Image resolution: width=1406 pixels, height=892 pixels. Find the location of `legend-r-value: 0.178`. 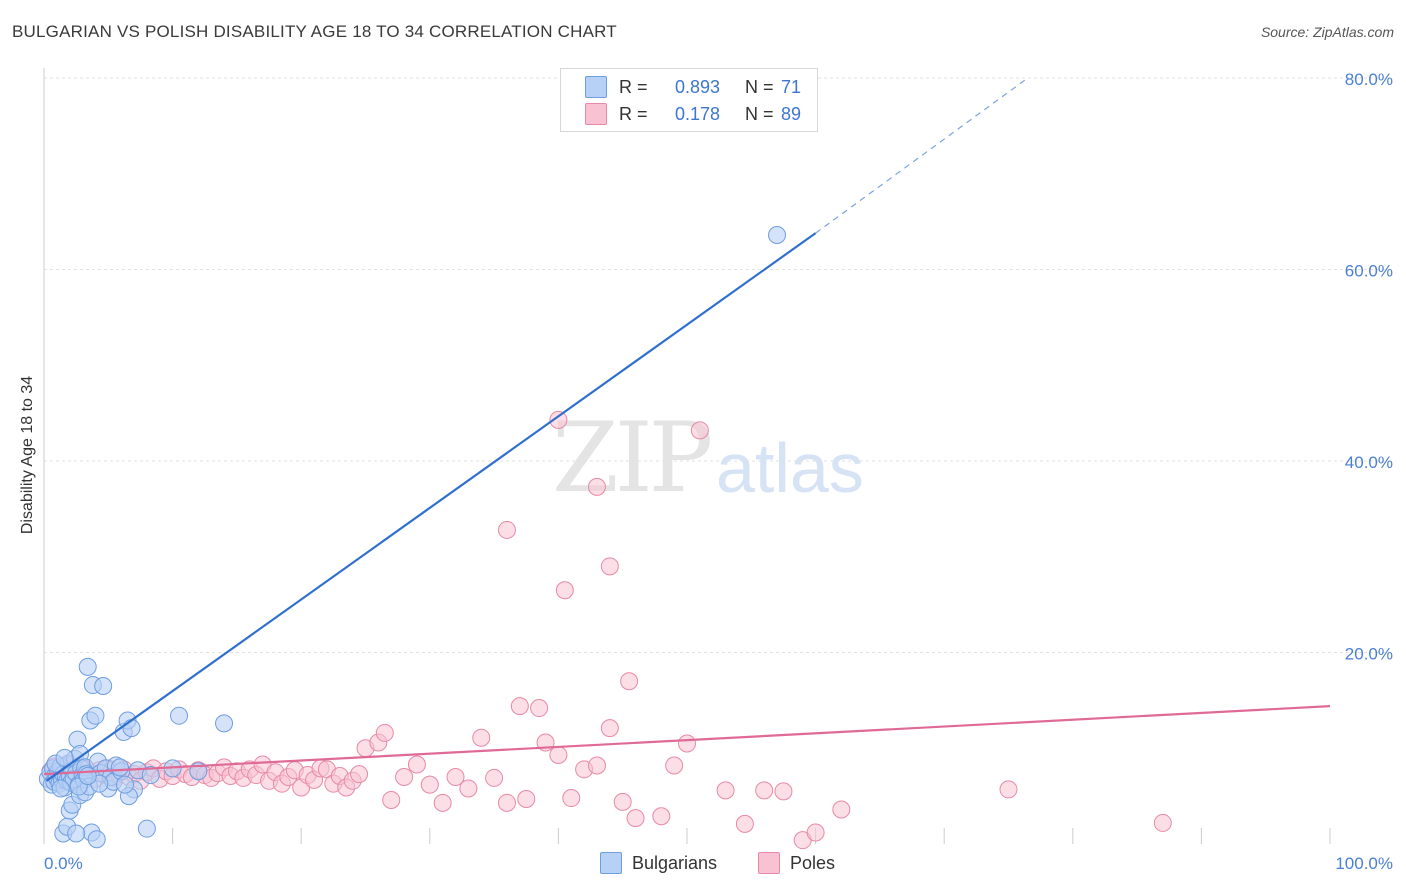

legend-r-value: 0.178 is located at coordinates (698, 113).